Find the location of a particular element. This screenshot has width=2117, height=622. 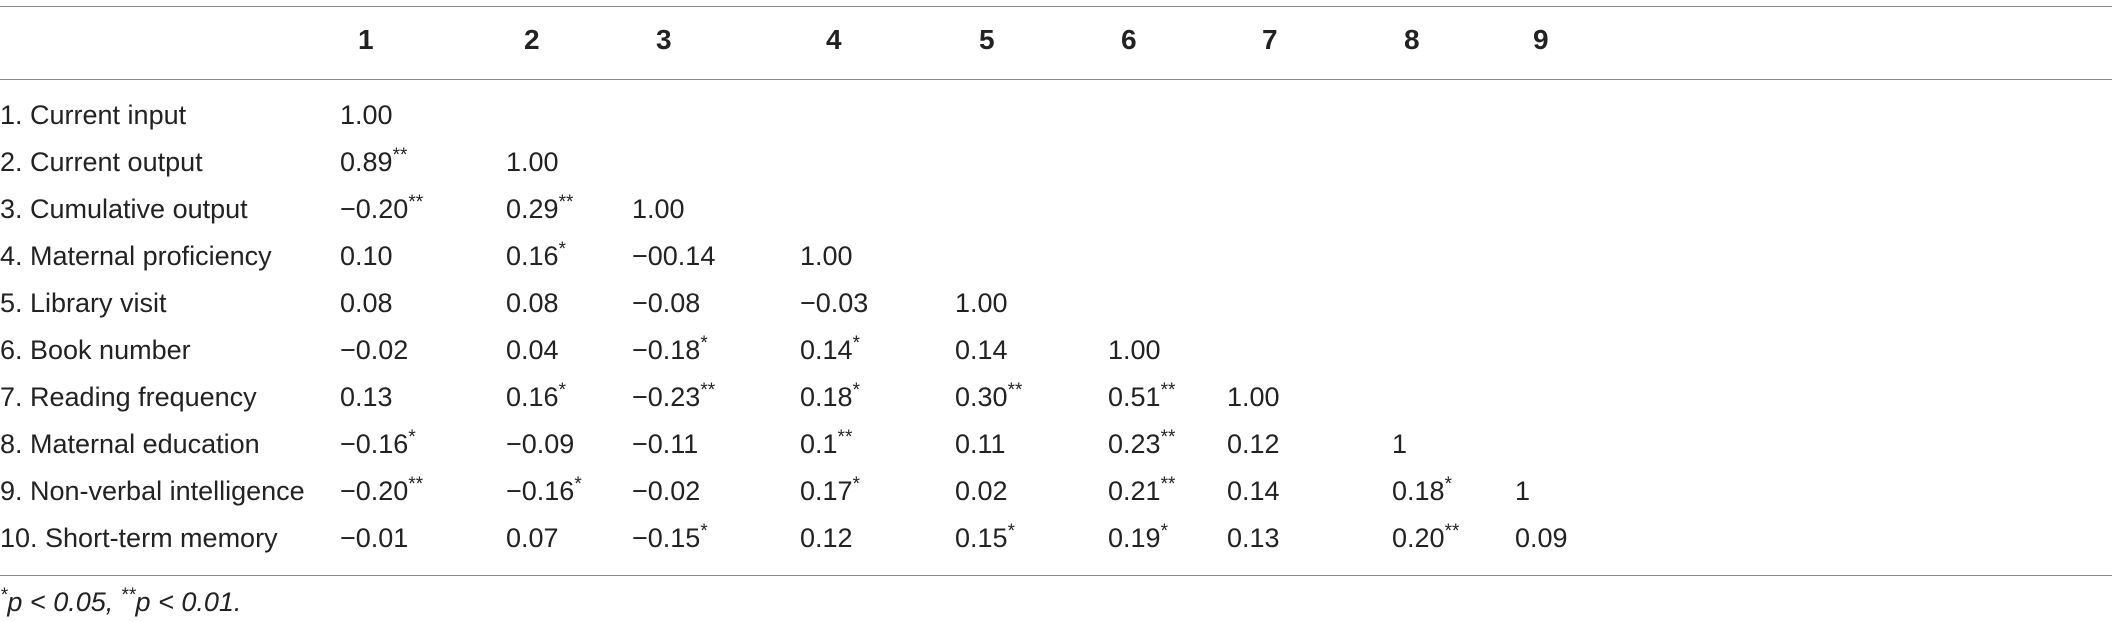

table-cell: −0.03 is located at coordinates (834, 303).